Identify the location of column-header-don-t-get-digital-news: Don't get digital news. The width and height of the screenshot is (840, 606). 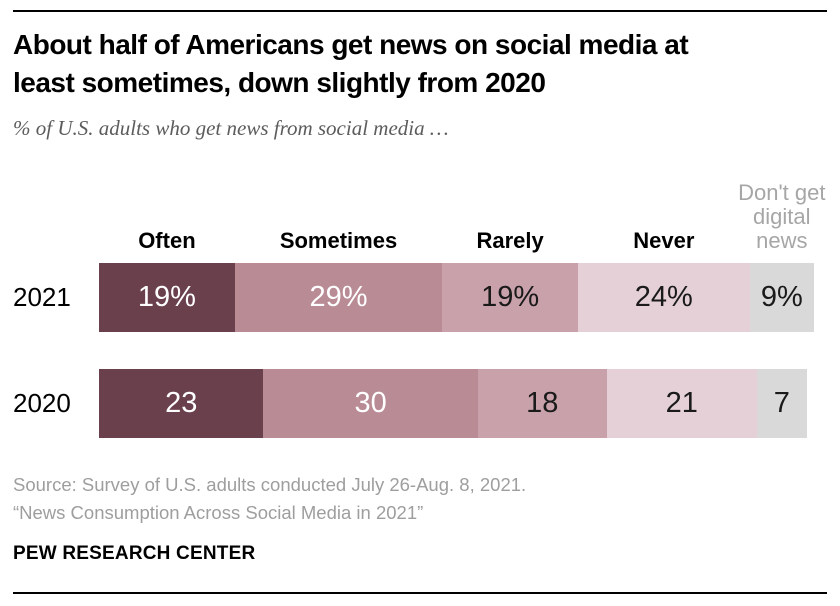
(781, 205).